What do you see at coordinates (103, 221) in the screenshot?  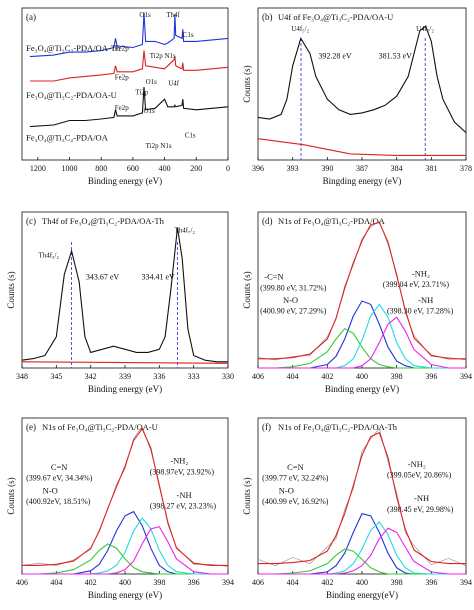 I see `panel-title: Th4f of Fe₃O₄@Ti₃C₂-PDA/OA-Th` at bounding box center [103, 221].